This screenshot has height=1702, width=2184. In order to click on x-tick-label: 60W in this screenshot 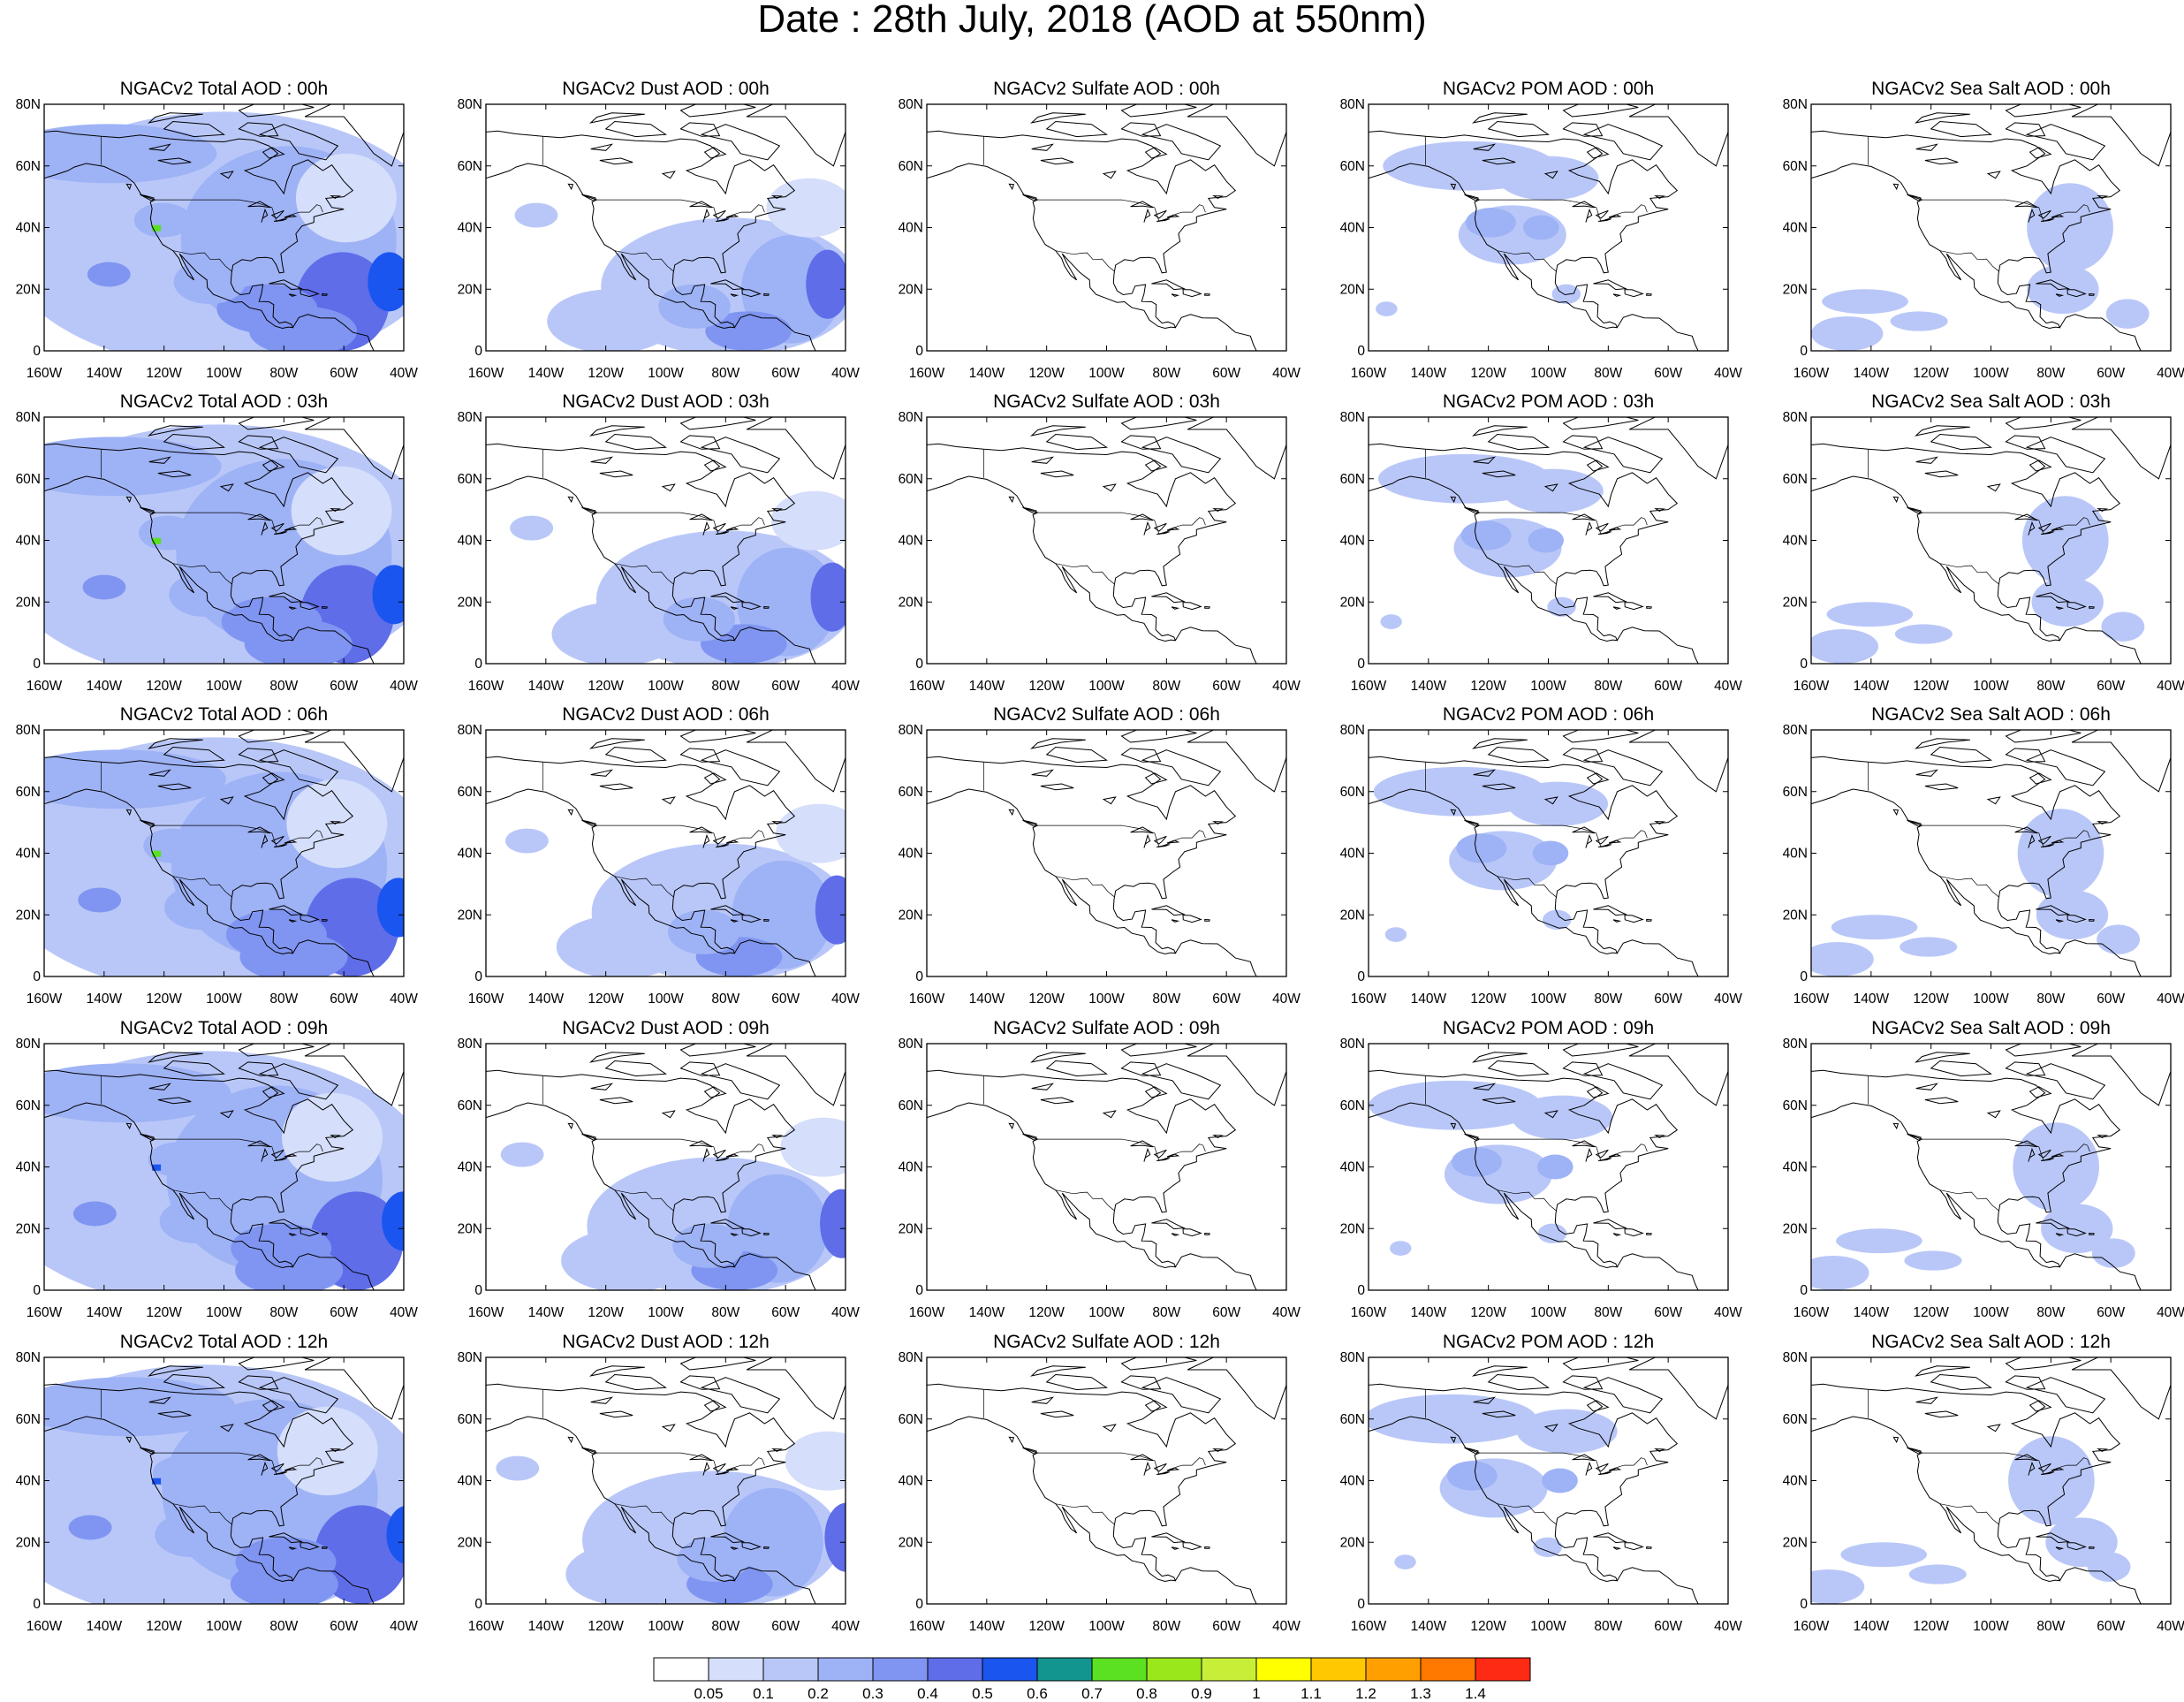, I will do `click(785, 1312)`.